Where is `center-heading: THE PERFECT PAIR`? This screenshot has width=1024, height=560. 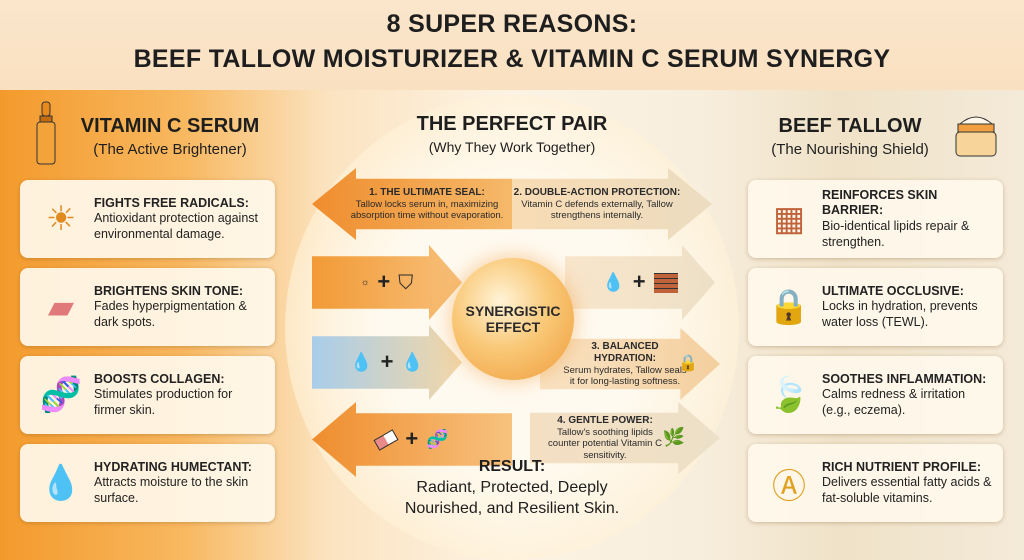
center-heading: THE PERFECT PAIR is located at coordinates (512, 124).